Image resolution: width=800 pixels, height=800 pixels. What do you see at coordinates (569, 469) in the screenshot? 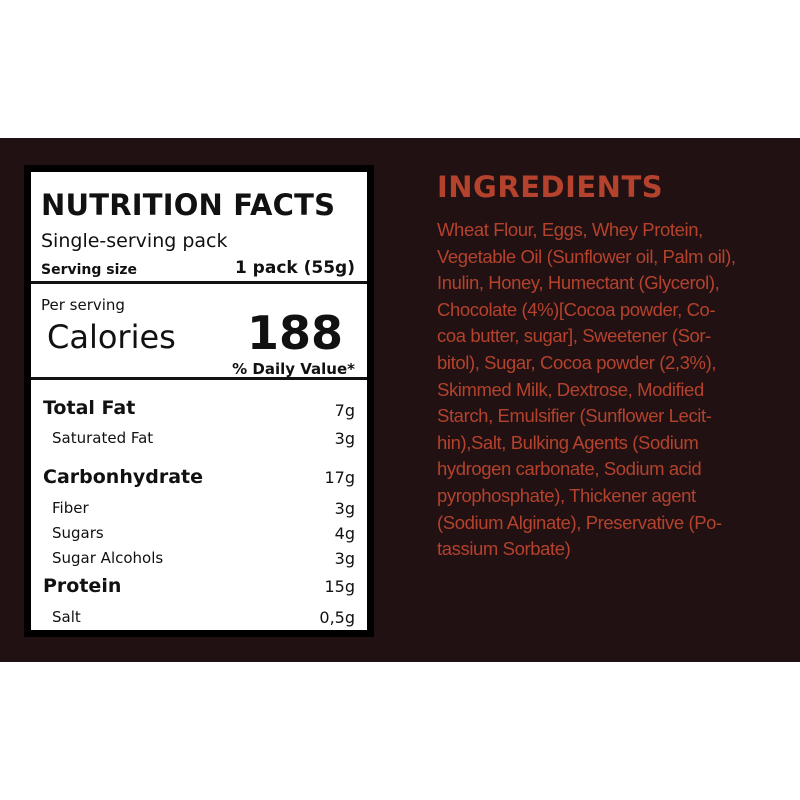
I see `ingredients-line: hydrogen carbonate, Sodium acid` at bounding box center [569, 469].